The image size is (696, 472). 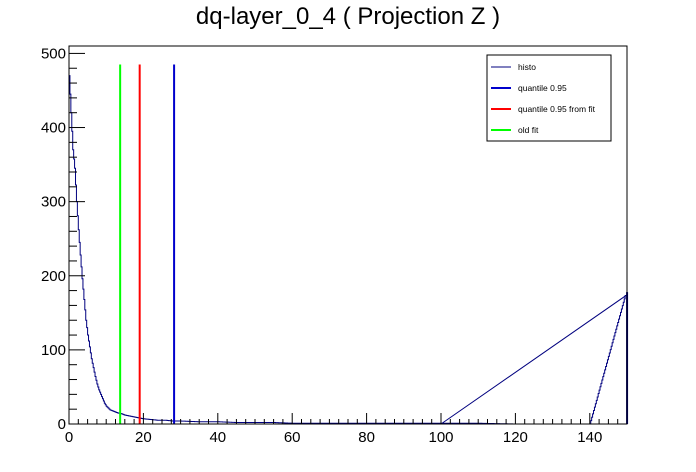 What do you see at coordinates (53, 128) in the screenshot?
I see `y-tick-label: 400` at bounding box center [53, 128].